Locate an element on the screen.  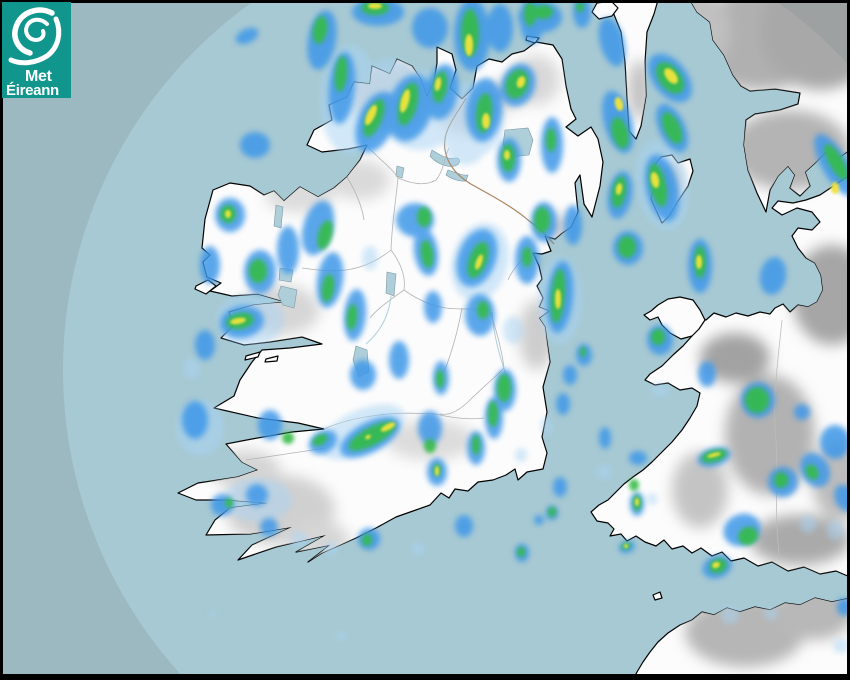
lough-conn is located at coordinates (278, 216).